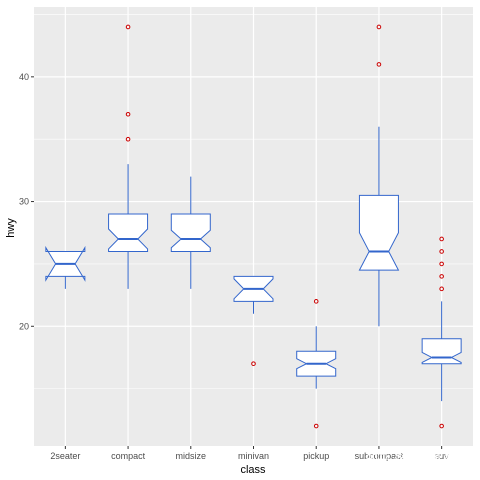  Describe the element at coordinates (24, 77) in the screenshot. I see `y-tick-label: 40` at that location.